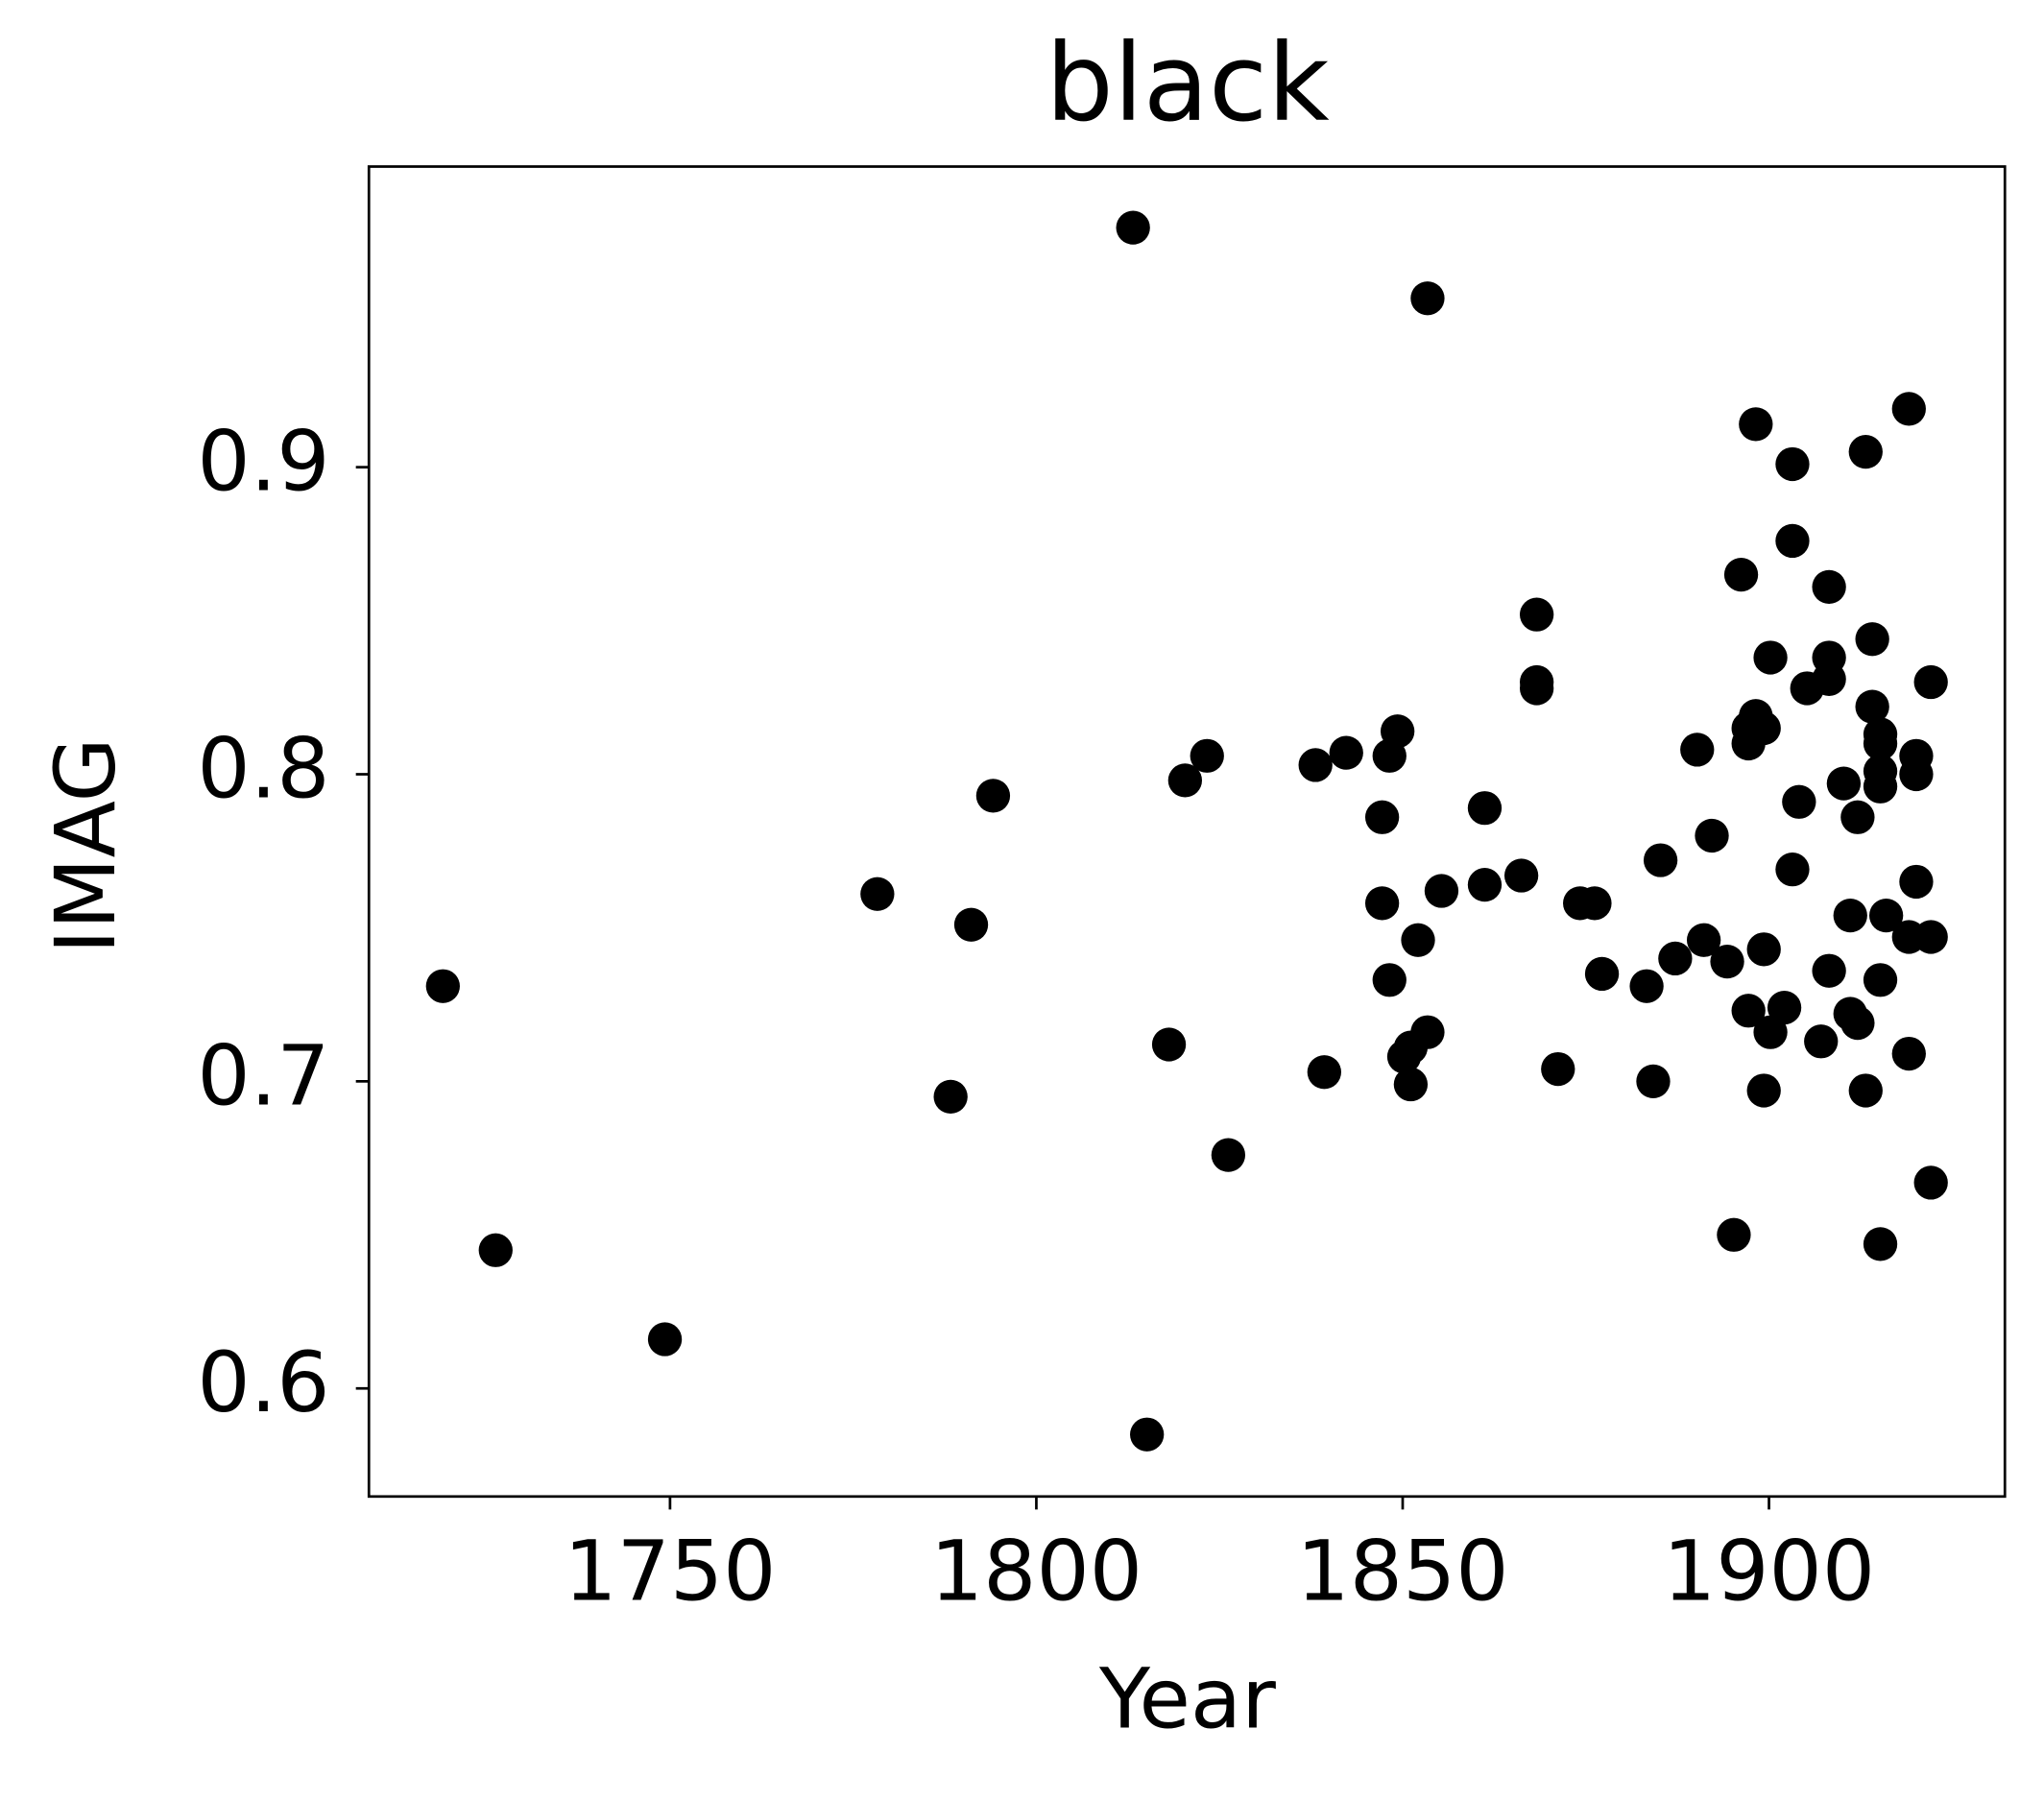 Image resolution: width=2044 pixels, height=1801 pixels. What do you see at coordinates (263, 1075) in the screenshot?
I see `y-tick-label: 0.7` at bounding box center [263, 1075].